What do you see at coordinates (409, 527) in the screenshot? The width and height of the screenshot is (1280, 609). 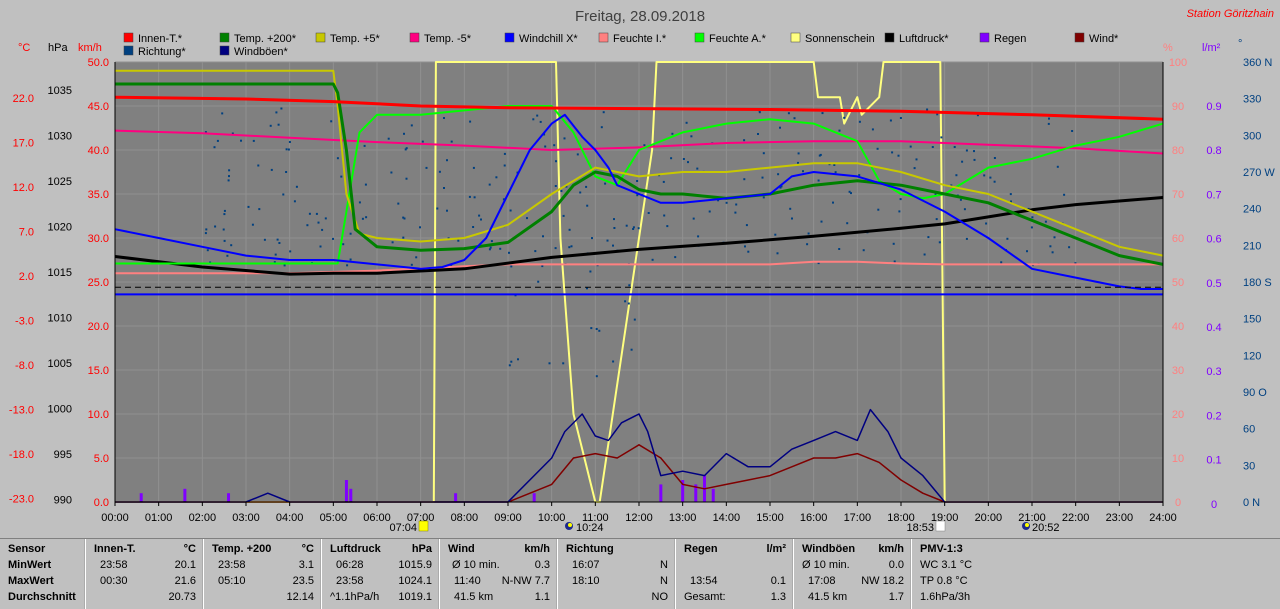 I see `sunrise-marker: 07:04` at bounding box center [409, 527].